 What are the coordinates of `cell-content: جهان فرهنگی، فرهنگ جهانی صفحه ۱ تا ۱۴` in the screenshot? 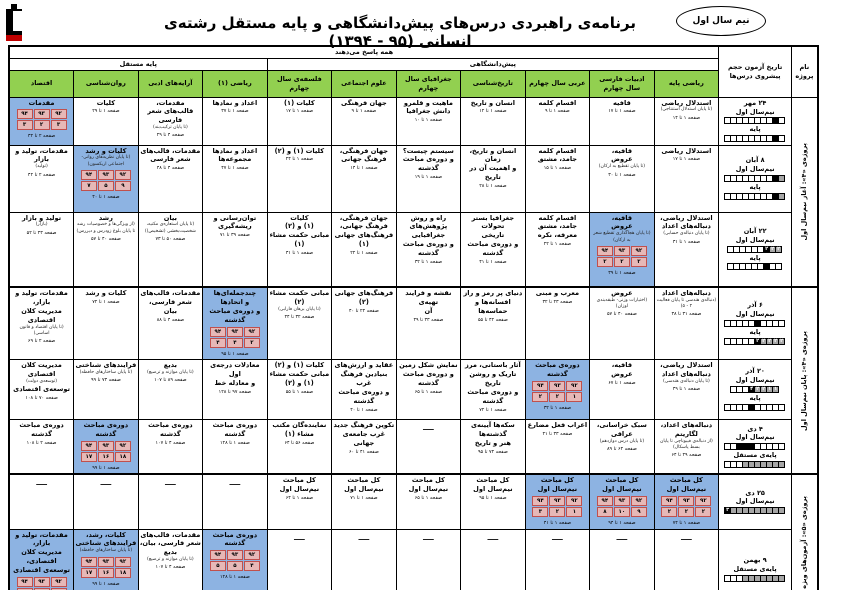 It's located at (364, 160).